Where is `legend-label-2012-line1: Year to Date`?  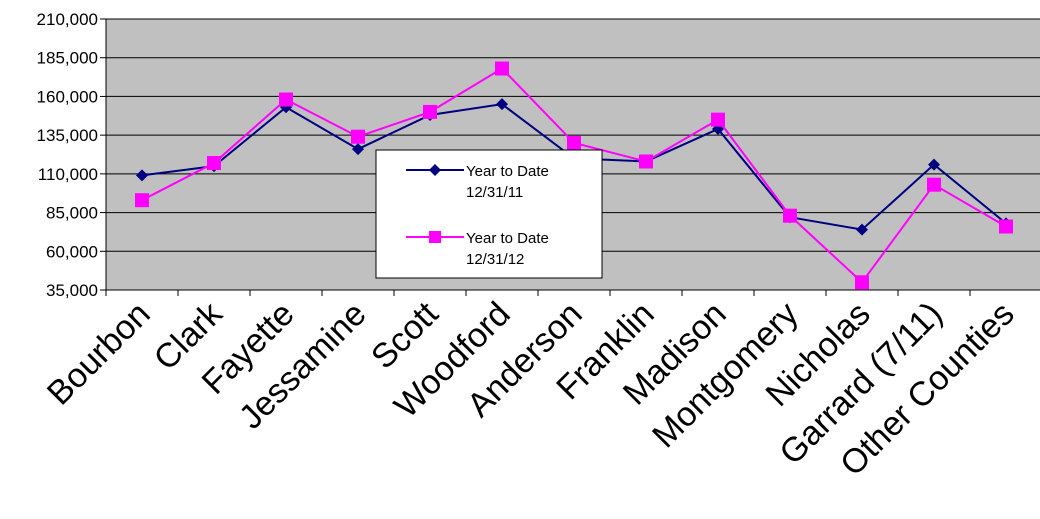 legend-label-2012-line1: Year to Date is located at coordinates (507, 238).